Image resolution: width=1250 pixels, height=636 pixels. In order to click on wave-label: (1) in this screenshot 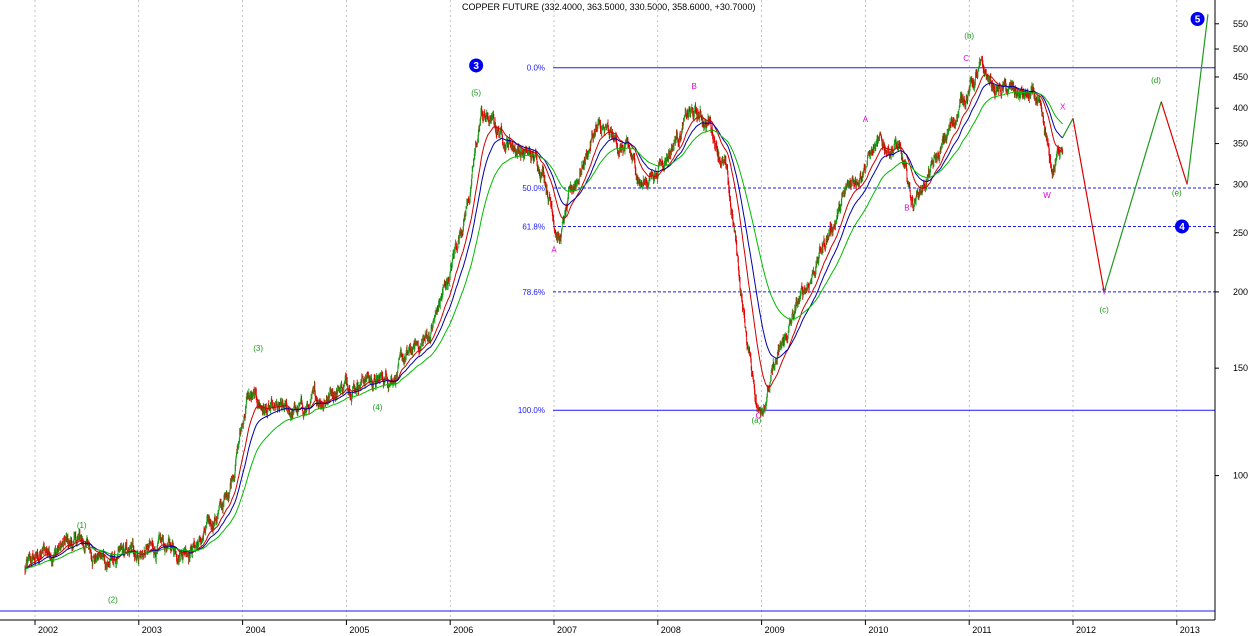, I will do `click(82, 525)`.